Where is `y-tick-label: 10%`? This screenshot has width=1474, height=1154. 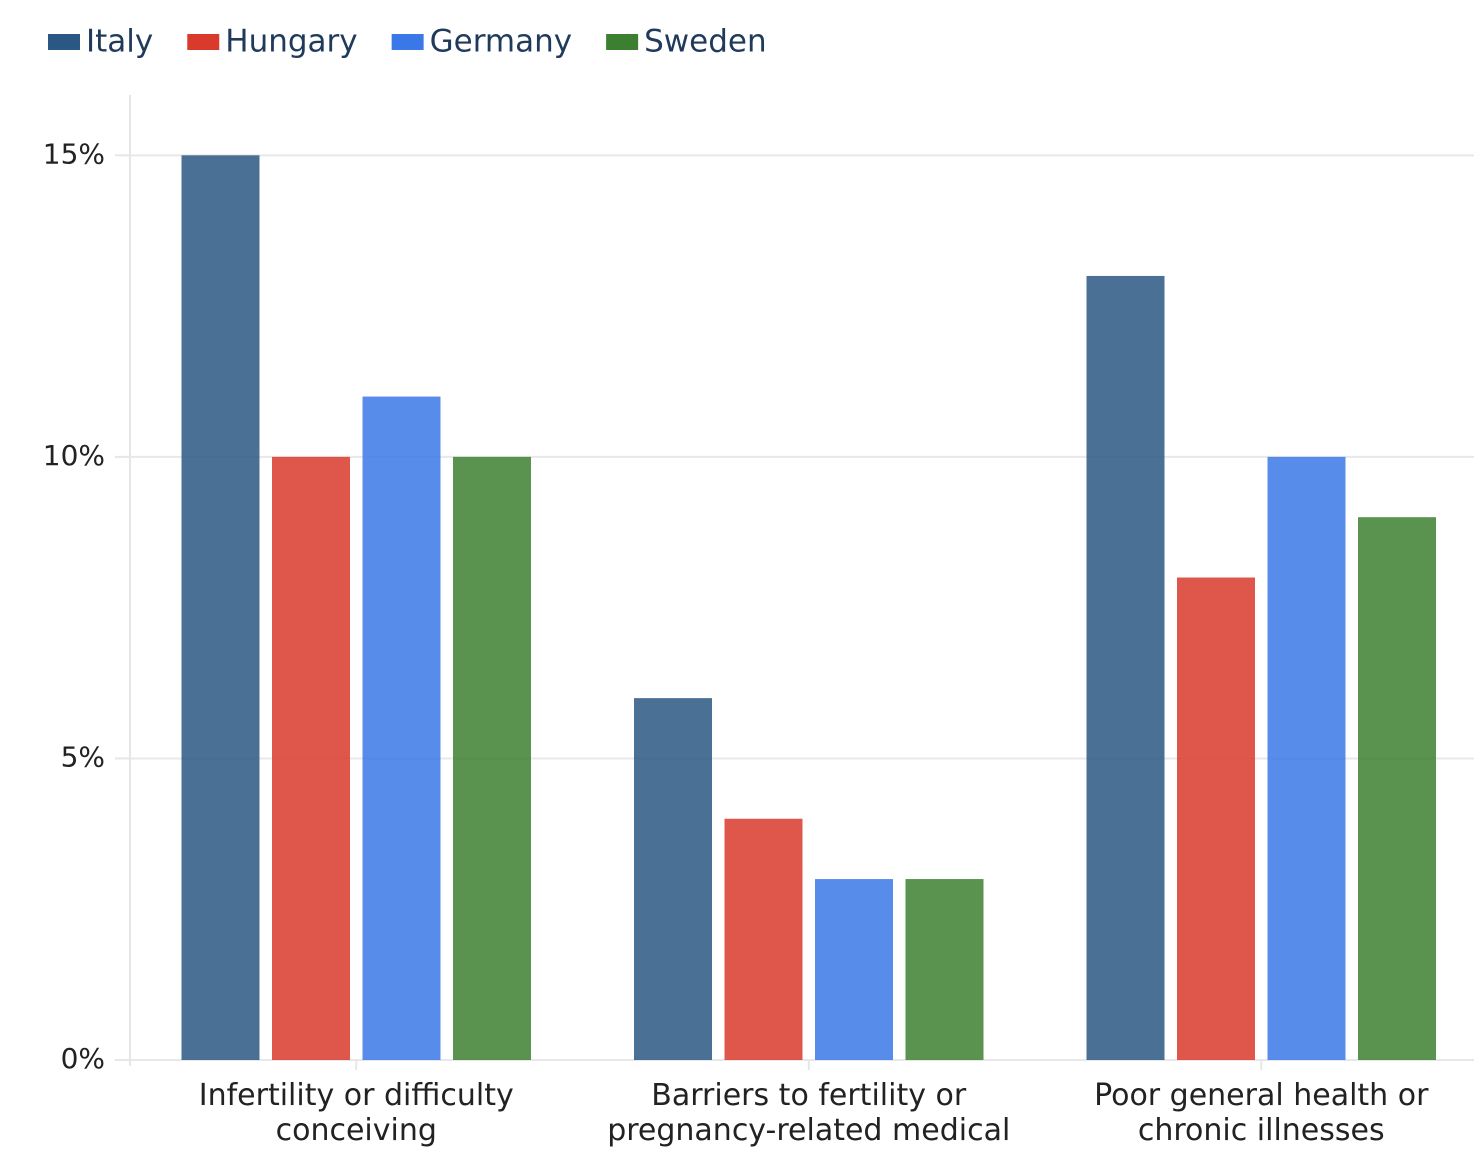 y-tick-label: 10% is located at coordinates (74, 455).